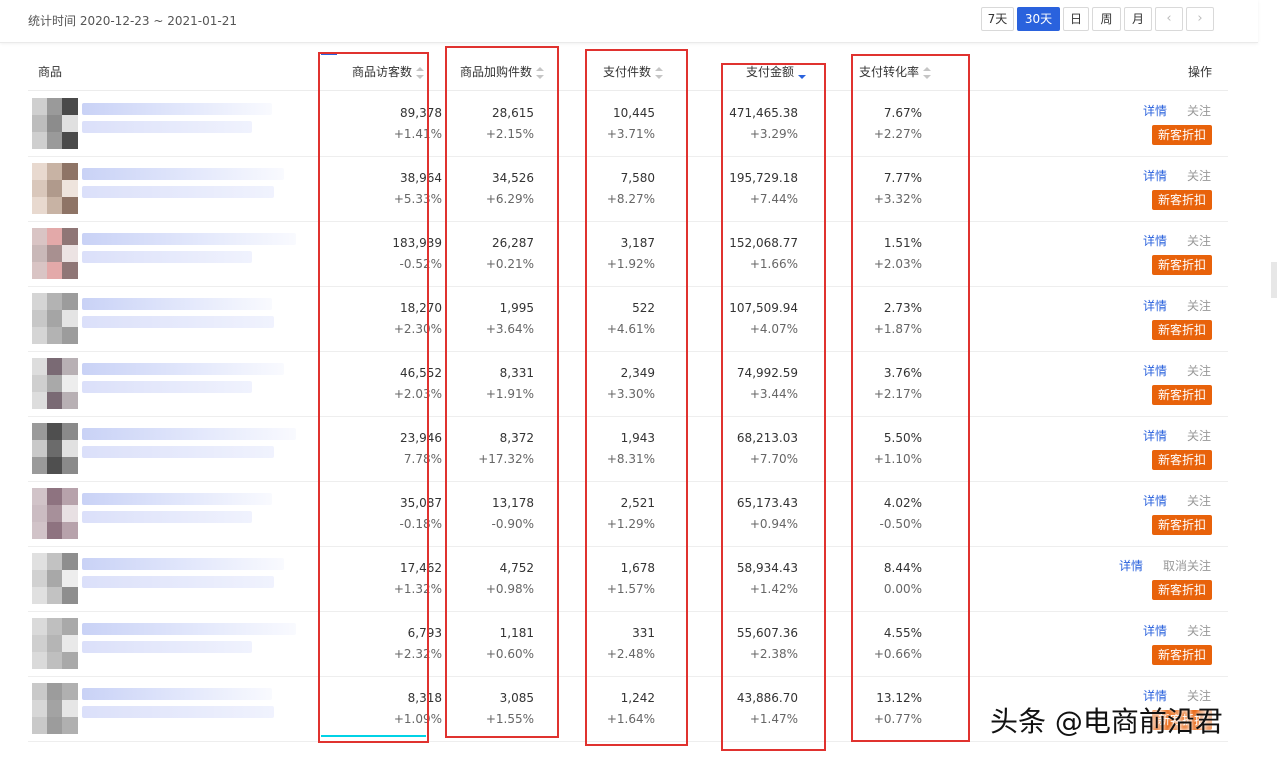  What do you see at coordinates (776, 72) in the screenshot?
I see `column-header-paid-amount: 支付金额` at bounding box center [776, 72].